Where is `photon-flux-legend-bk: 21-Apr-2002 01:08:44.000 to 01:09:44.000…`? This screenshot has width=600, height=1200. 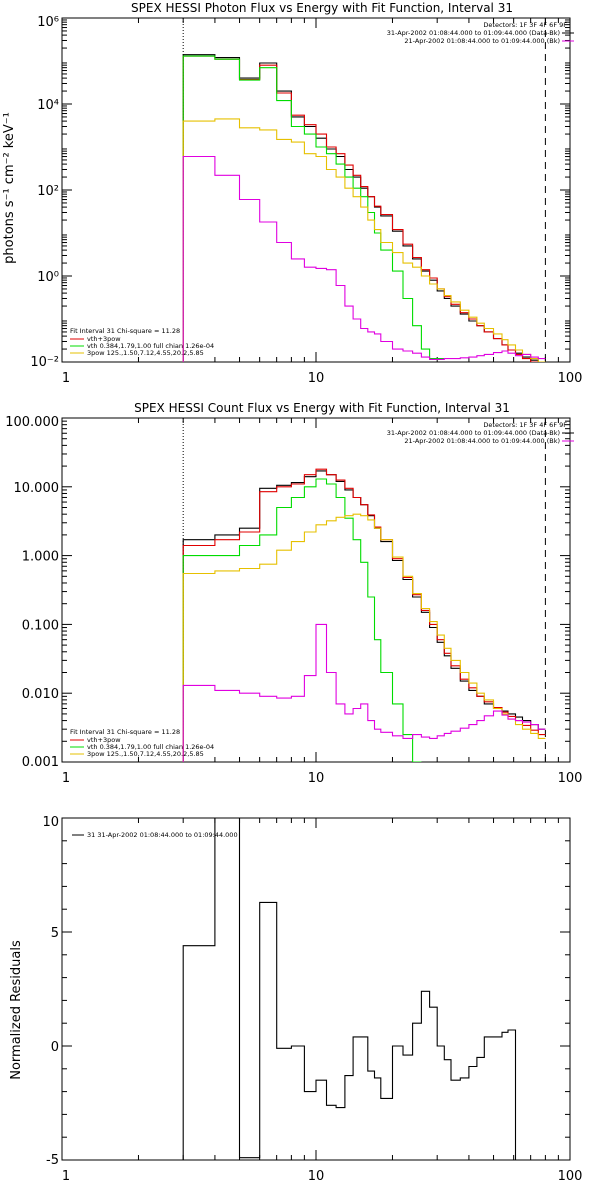 photon-flux-legend-bk: 21-Apr-2002 01:08:44.000 to 01:09:44.000… is located at coordinates (482, 41).